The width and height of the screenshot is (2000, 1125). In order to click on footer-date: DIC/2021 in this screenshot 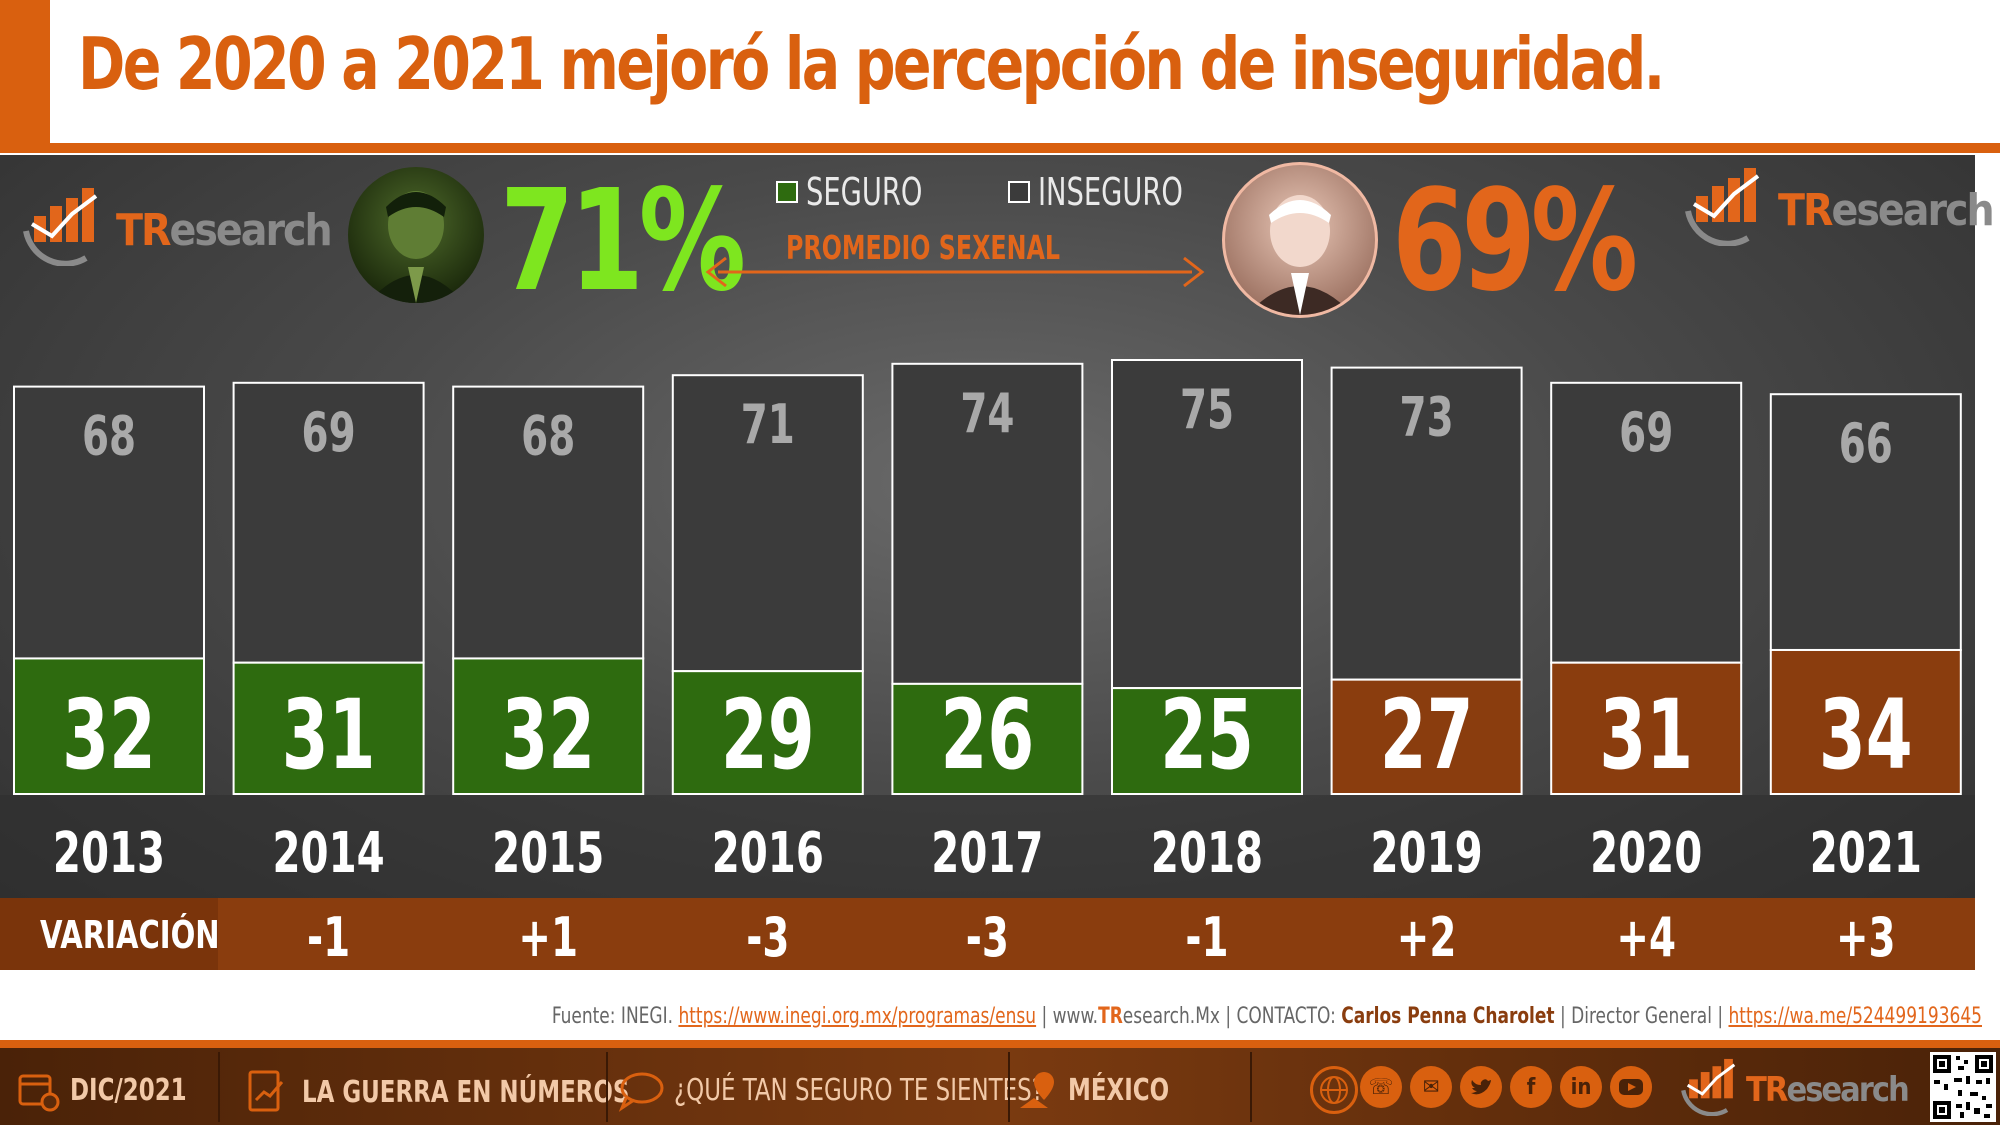, I will do `click(111, 1090)`.